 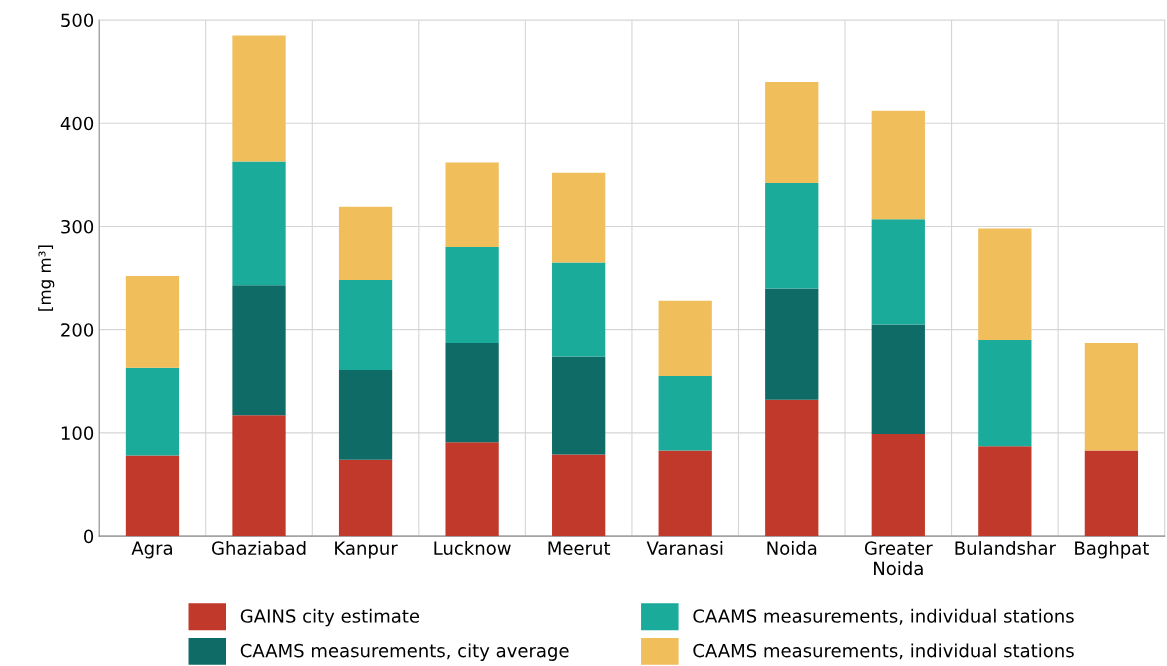 What do you see at coordinates (366, 550) in the screenshot?
I see `x-tick-label: Kanpur` at bounding box center [366, 550].